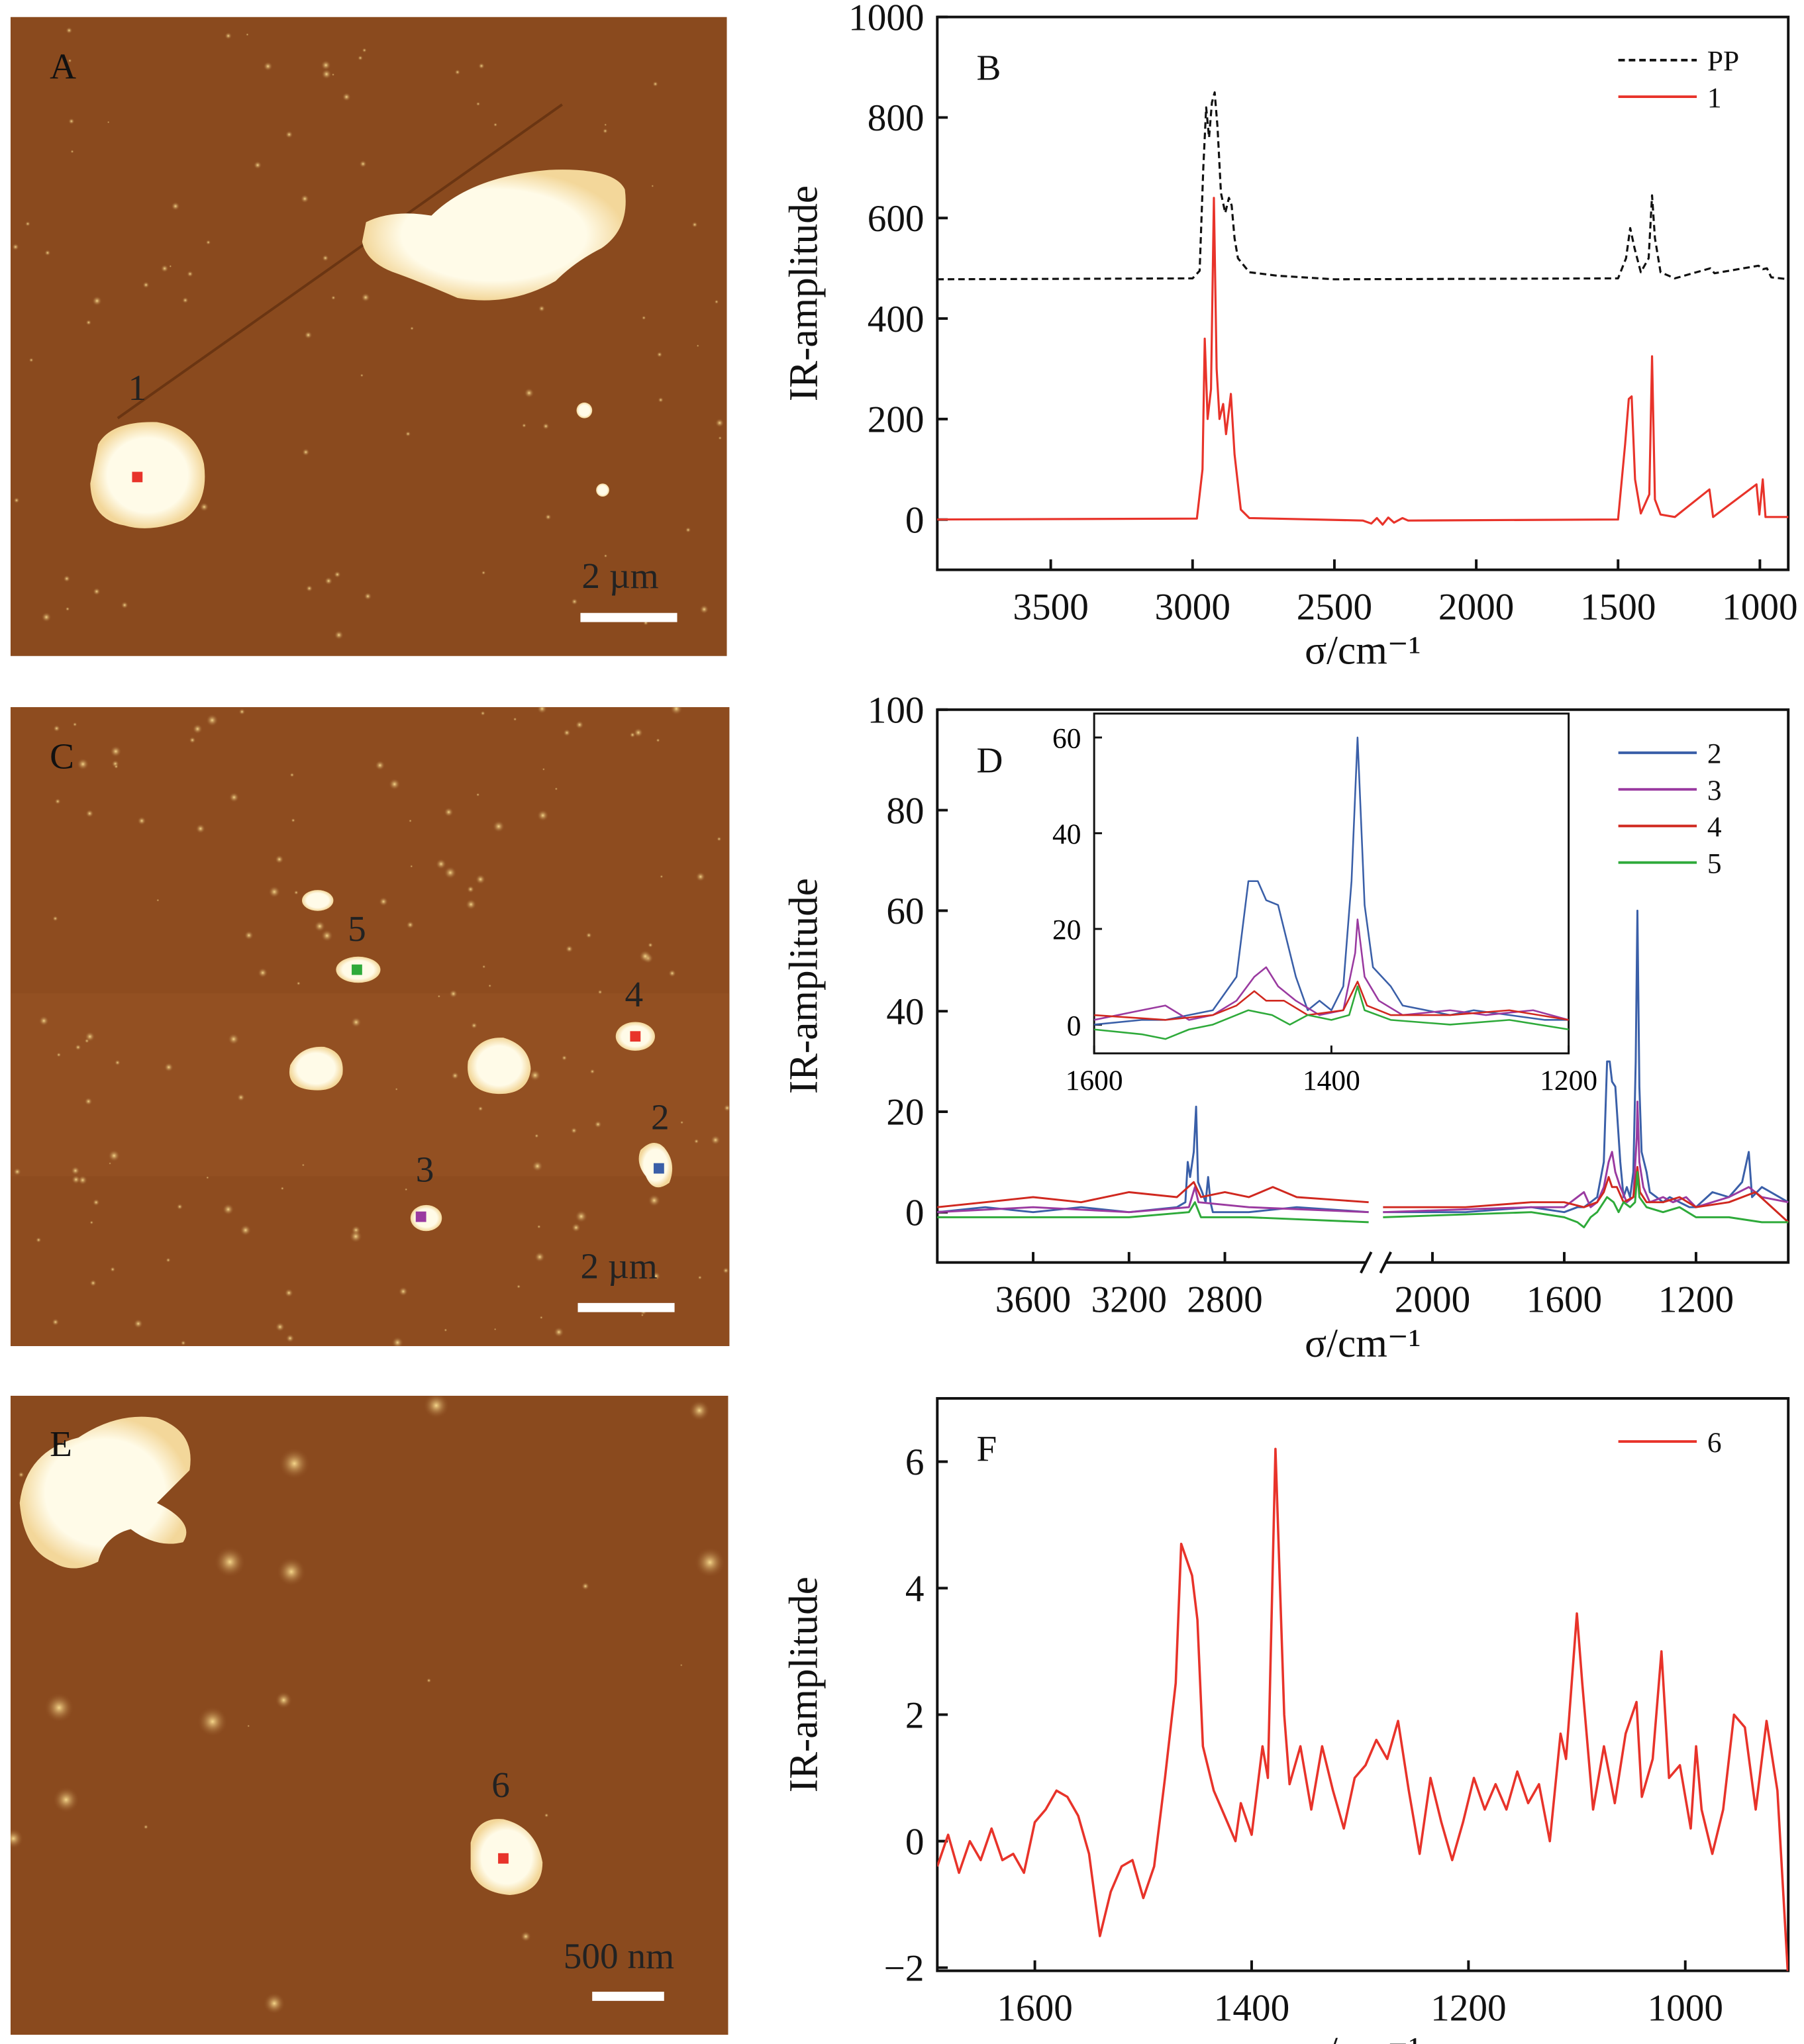  I want to click on panel-letter-a: A, so click(63, 66).